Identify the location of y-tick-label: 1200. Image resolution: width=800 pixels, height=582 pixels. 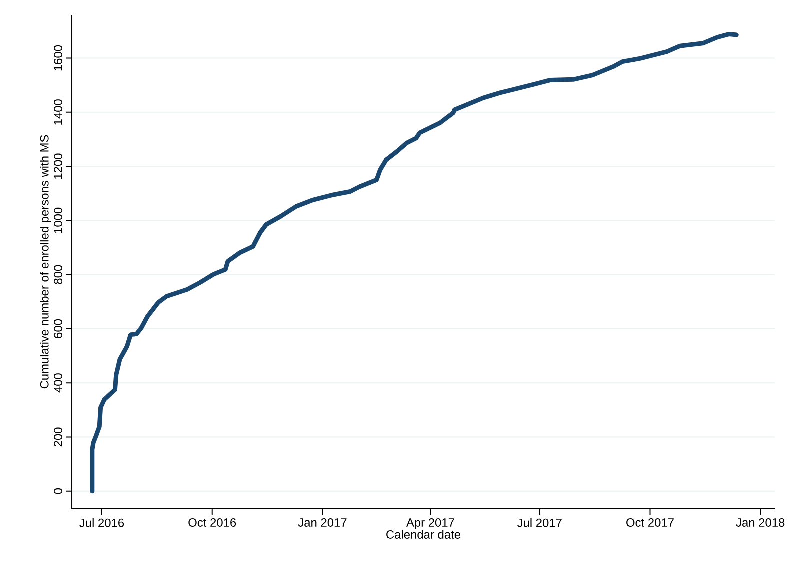
(58, 166).